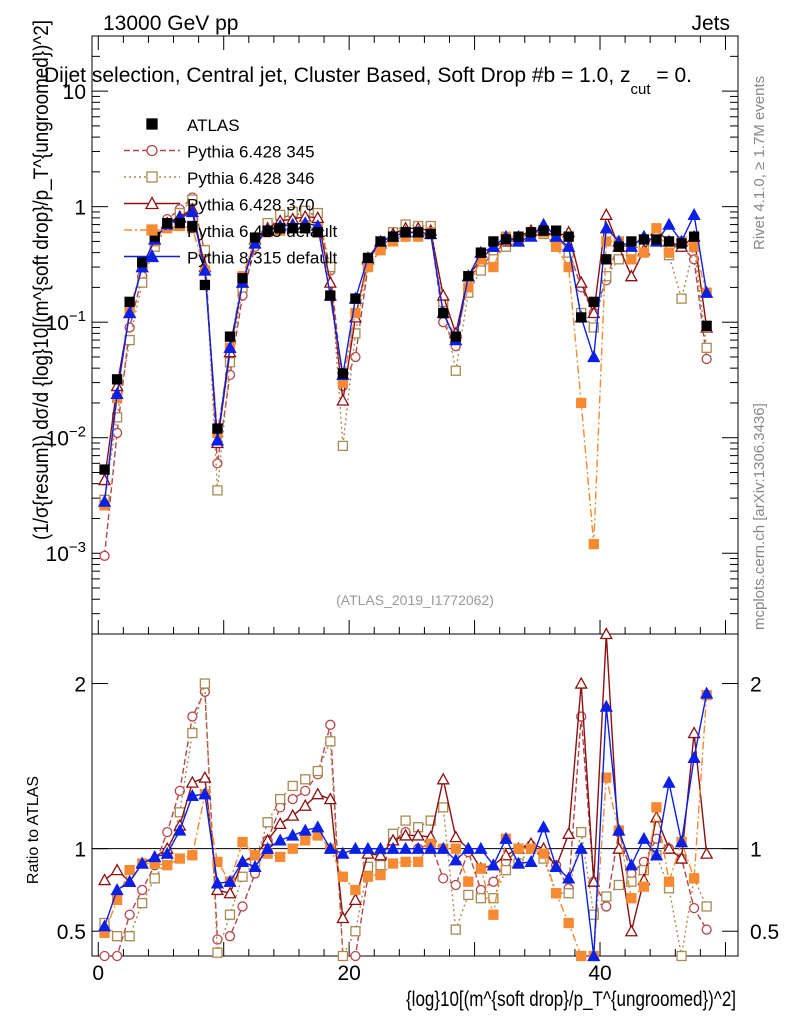  What do you see at coordinates (231, 231) in the screenshot?
I see `legend-entry: Pythia 6.428 default` at bounding box center [231, 231].